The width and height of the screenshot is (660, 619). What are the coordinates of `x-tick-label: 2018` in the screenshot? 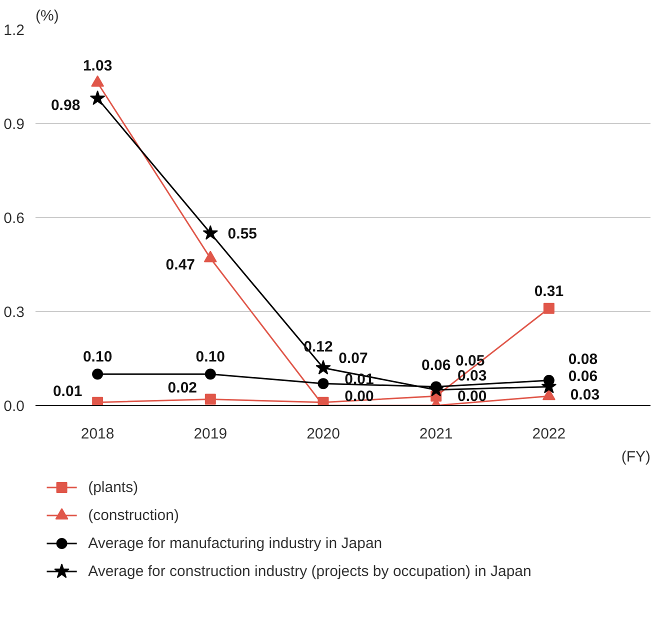 It's located at (97, 434).